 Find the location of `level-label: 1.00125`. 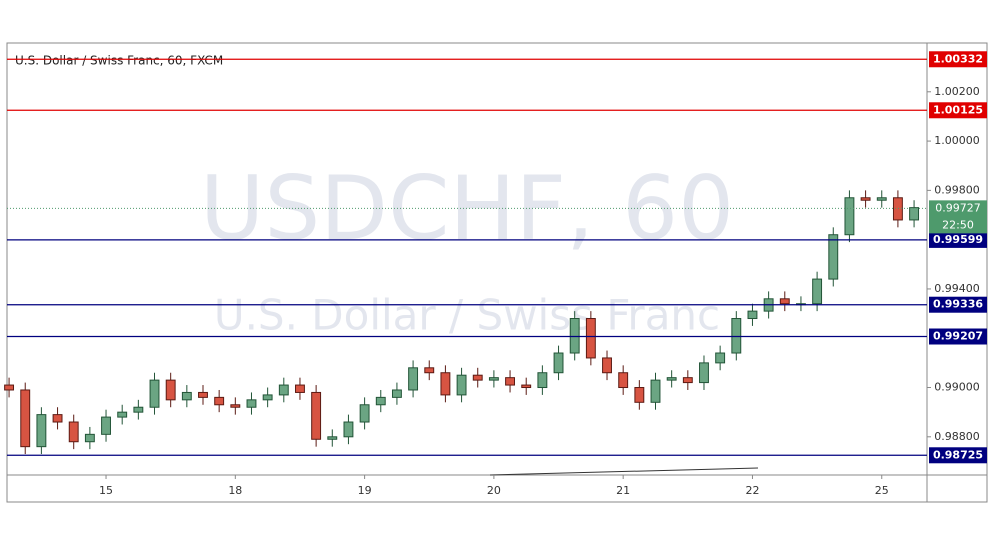

level-label: 1.00125 is located at coordinates (958, 109).